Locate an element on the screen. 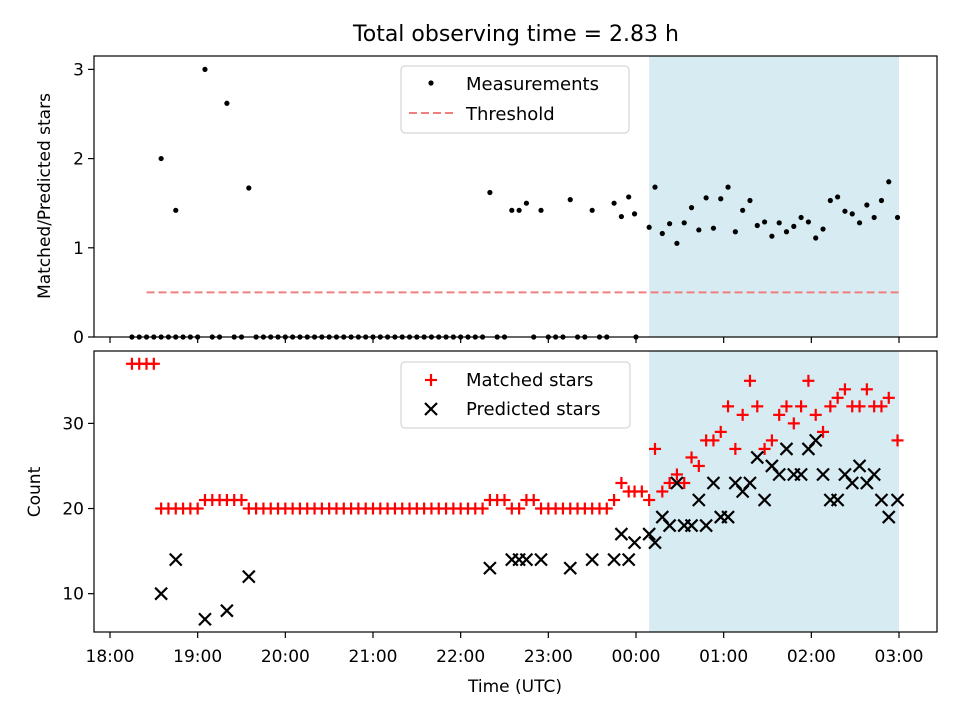 Image resolution: width=960 pixels, height=720 pixels. legend-label-matched-stars: Matched stars is located at coordinates (529, 380).